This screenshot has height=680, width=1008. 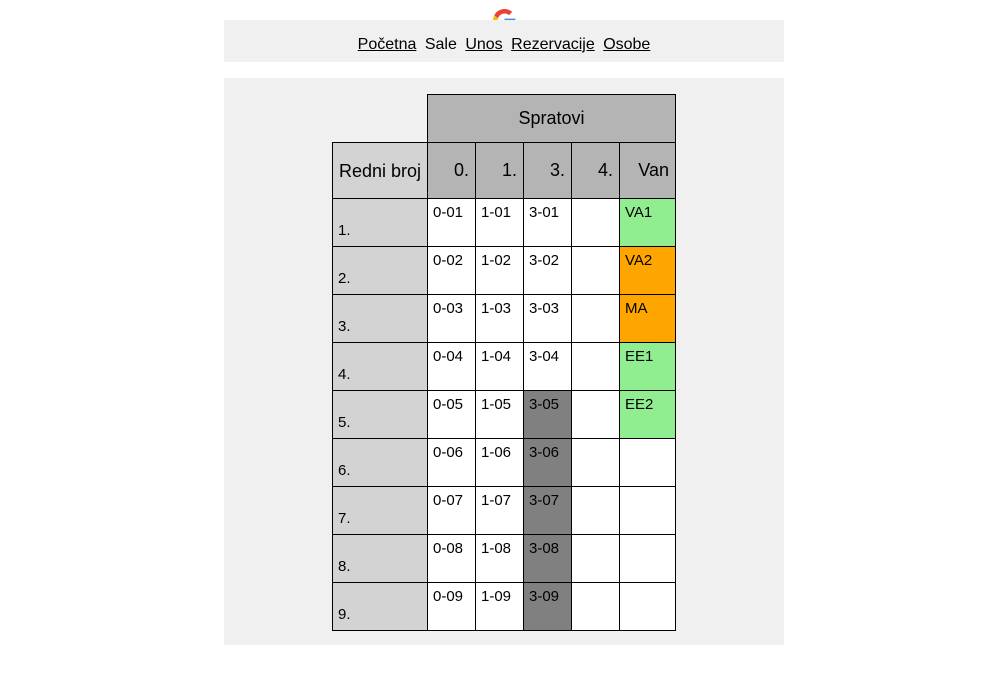 What do you see at coordinates (451, 414) in the screenshot?
I see `room-cell: 0-05` at bounding box center [451, 414].